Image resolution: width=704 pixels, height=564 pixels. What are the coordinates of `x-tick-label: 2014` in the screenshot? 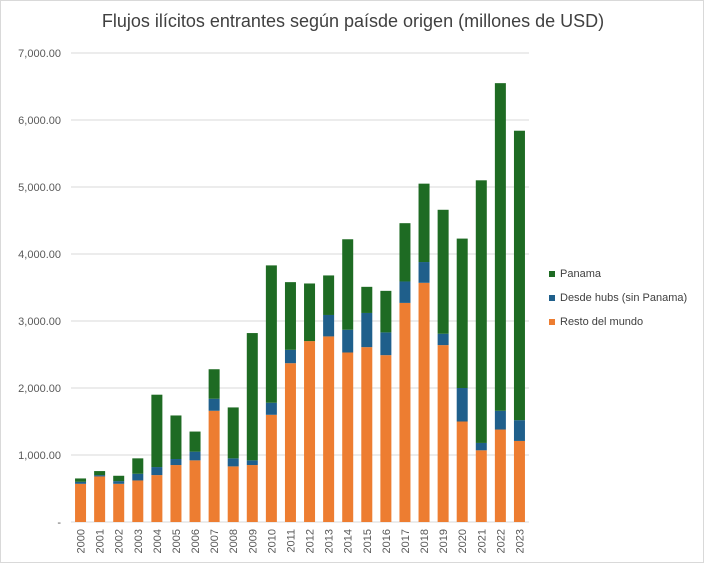 It's located at (349, 541).